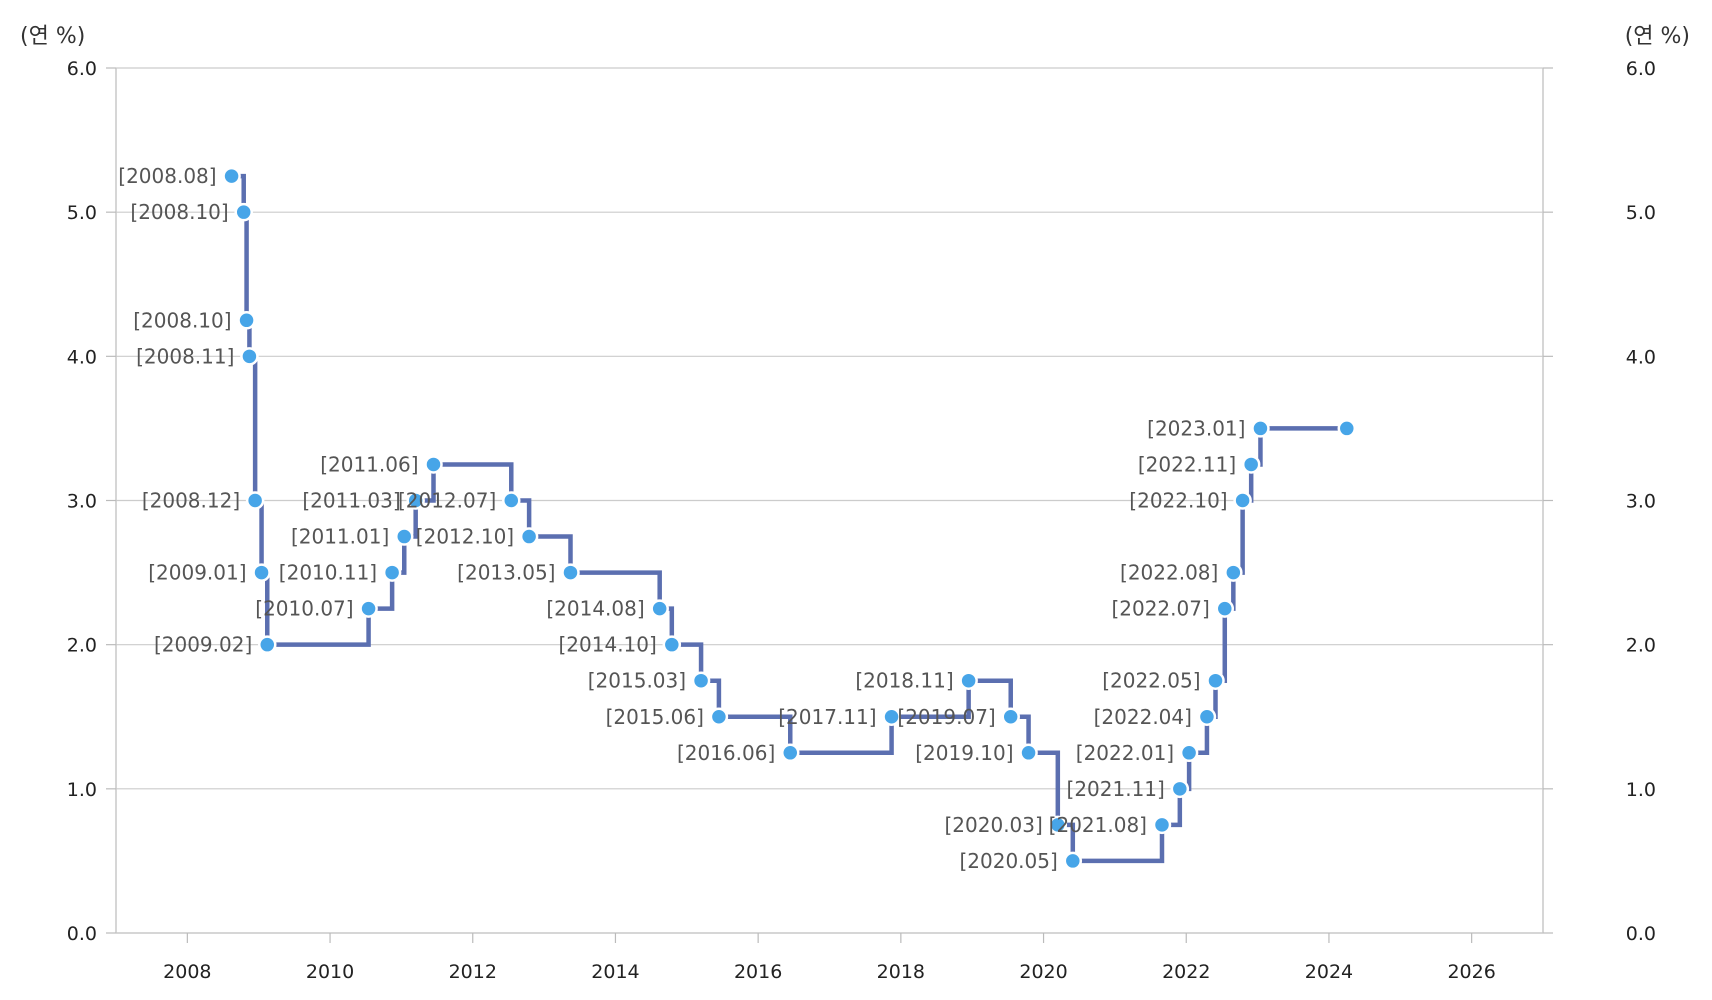  Describe the element at coordinates (1471, 972) in the screenshot. I see `x-tick-label: 2026` at that location.